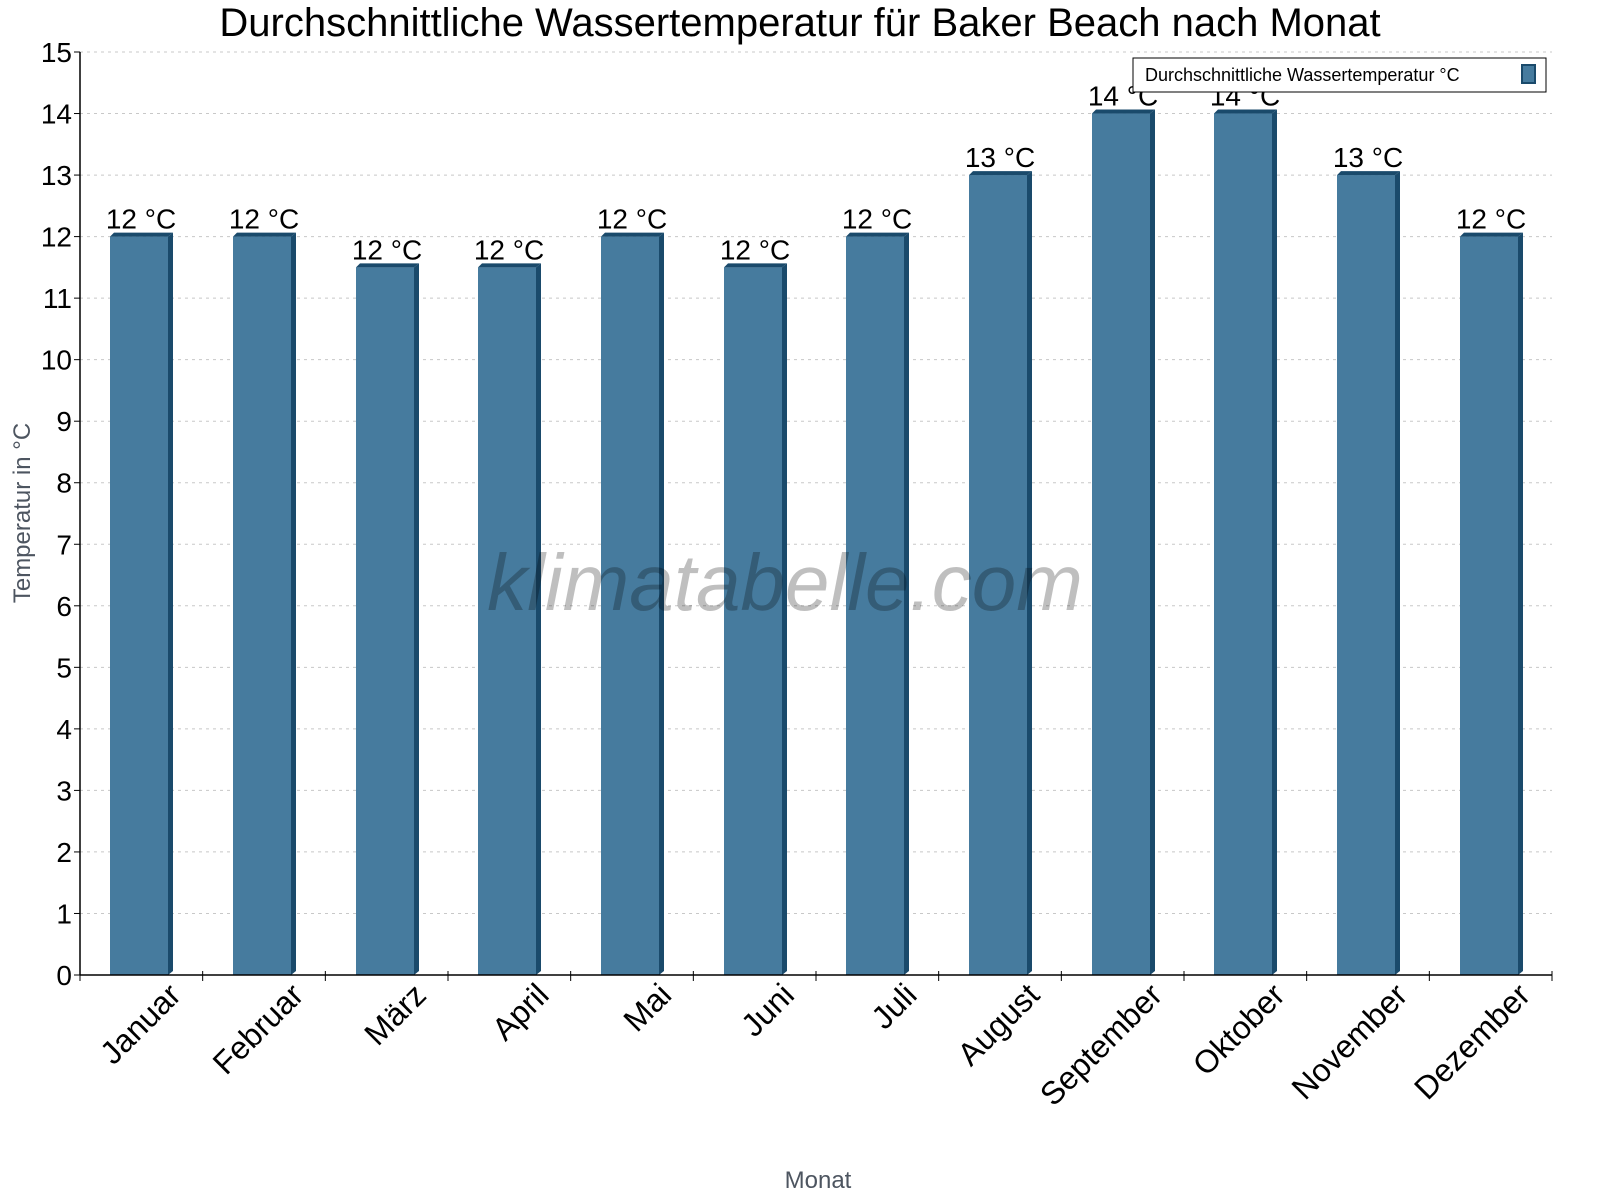 The height and width of the screenshot is (1200, 1600). I want to click on y-tick-label: 7, so click(64, 544).